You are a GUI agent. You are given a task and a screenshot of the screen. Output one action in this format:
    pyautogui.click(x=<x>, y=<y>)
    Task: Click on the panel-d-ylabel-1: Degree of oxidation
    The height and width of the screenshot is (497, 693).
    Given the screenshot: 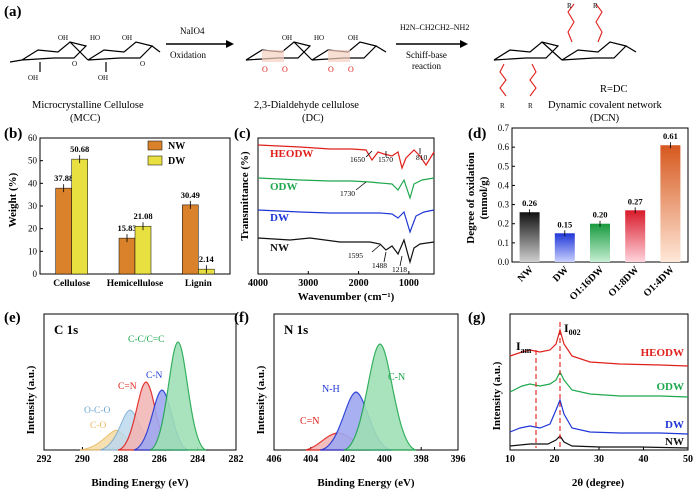 What is the action you would take?
    pyautogui.click(x=471, y=197)
    